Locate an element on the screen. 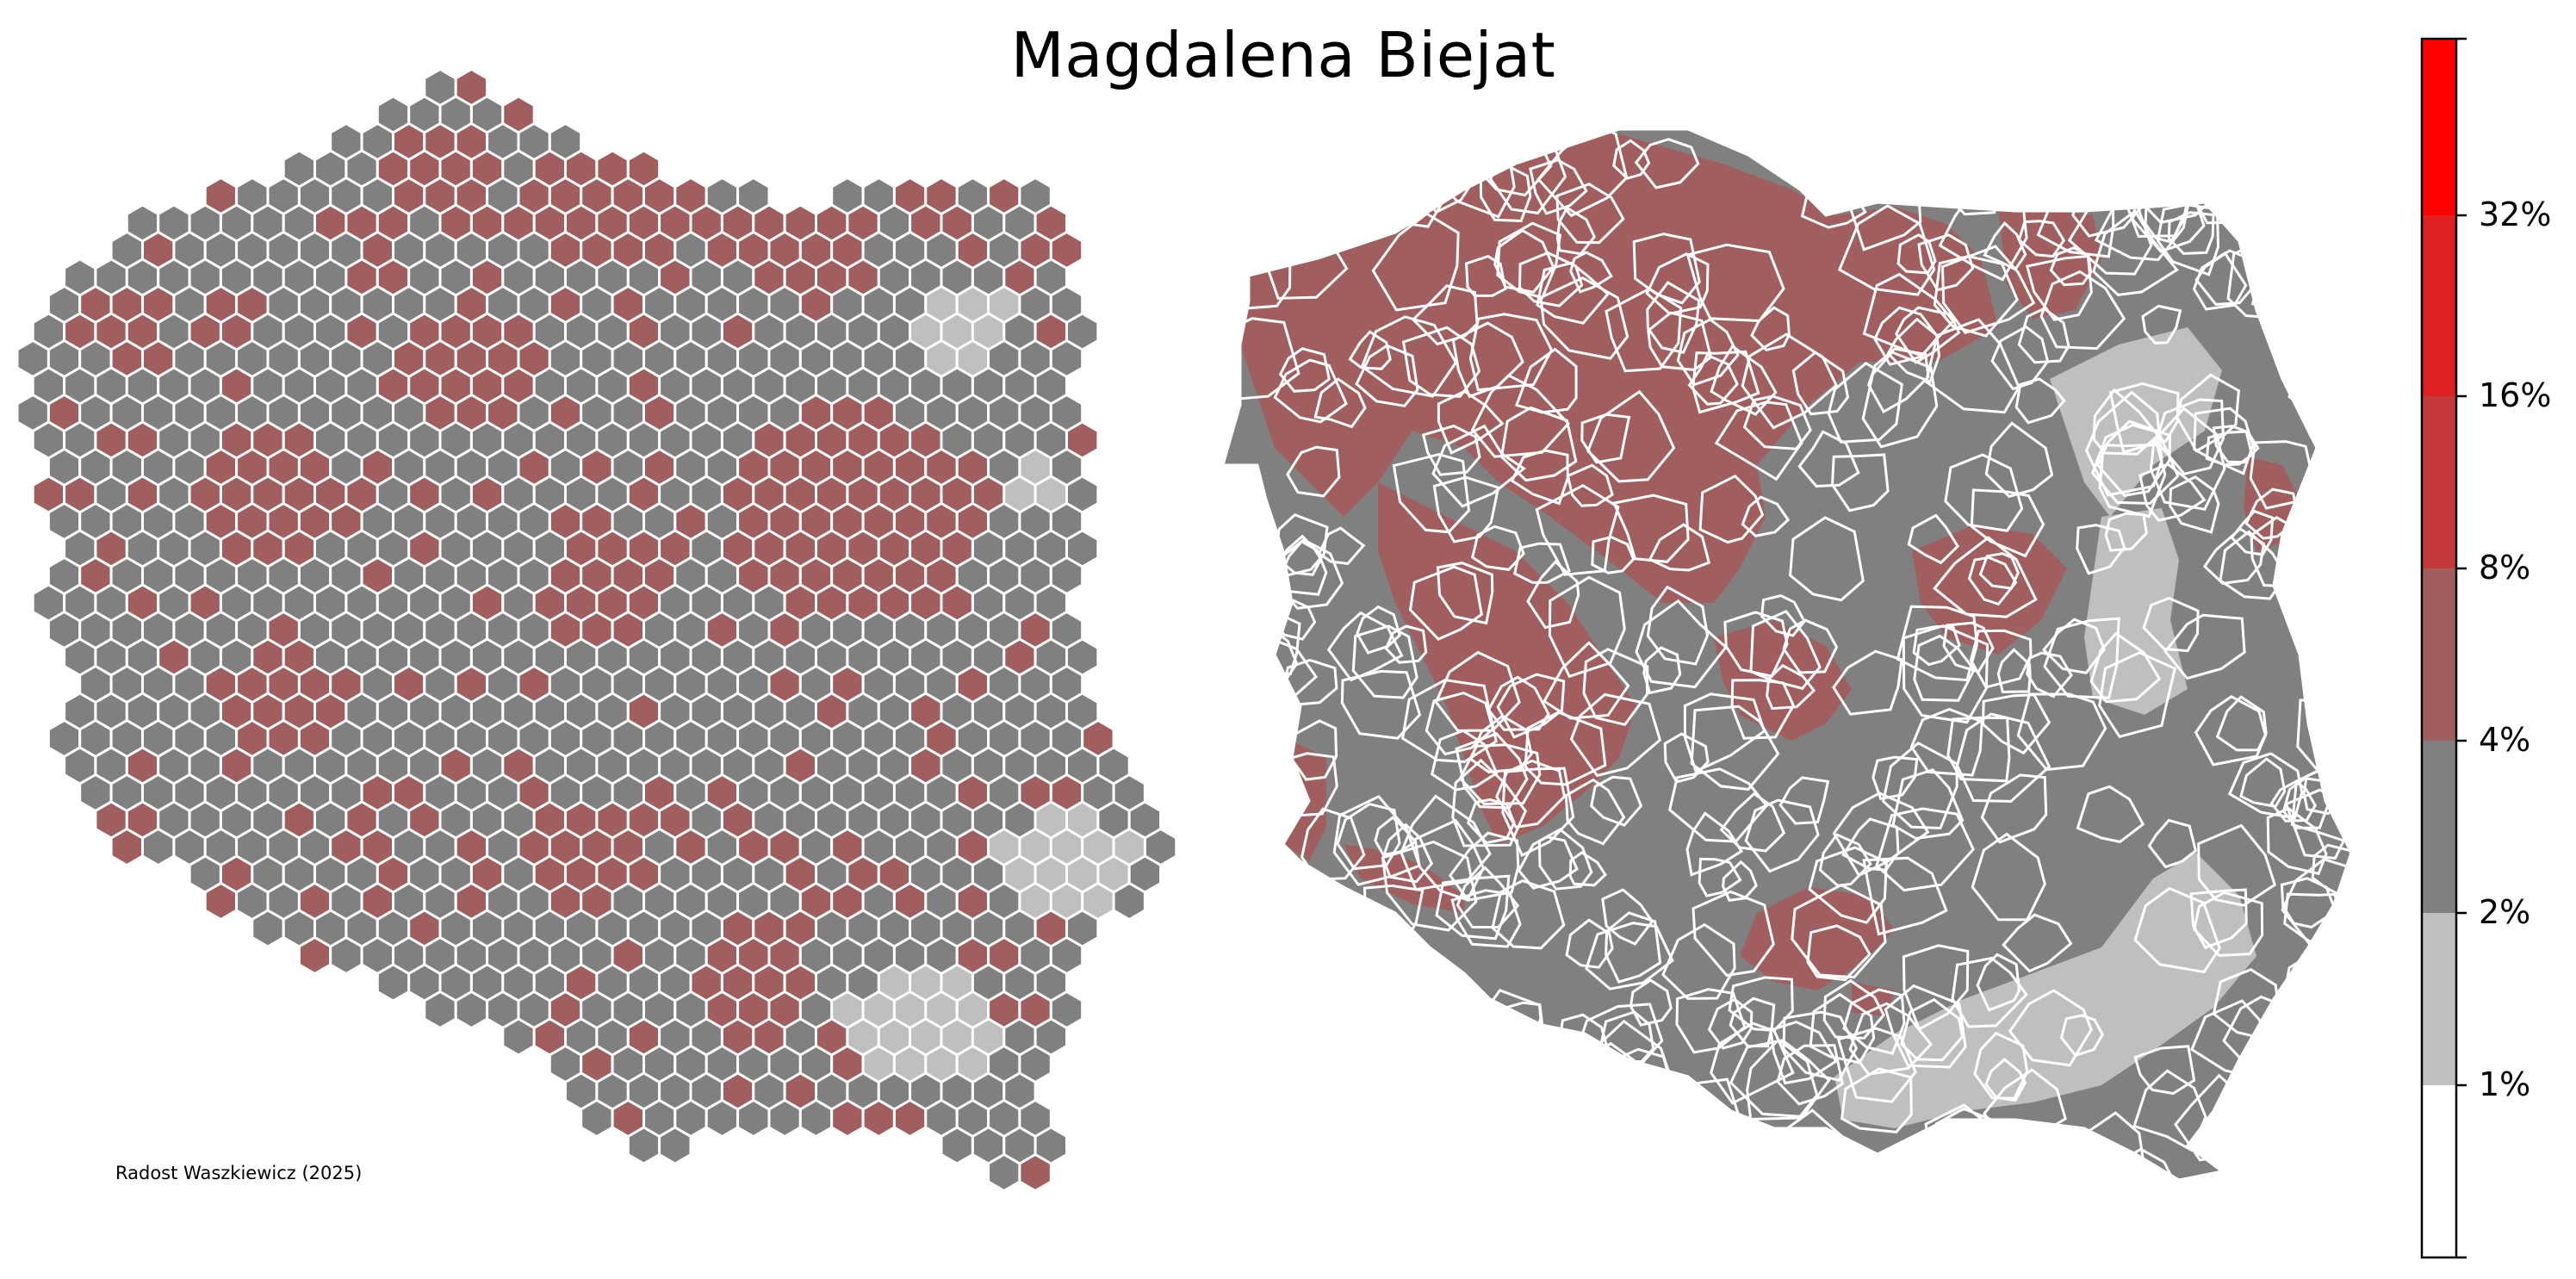  colorbar-label-8: 8% is located at coordinates (2505, 568).